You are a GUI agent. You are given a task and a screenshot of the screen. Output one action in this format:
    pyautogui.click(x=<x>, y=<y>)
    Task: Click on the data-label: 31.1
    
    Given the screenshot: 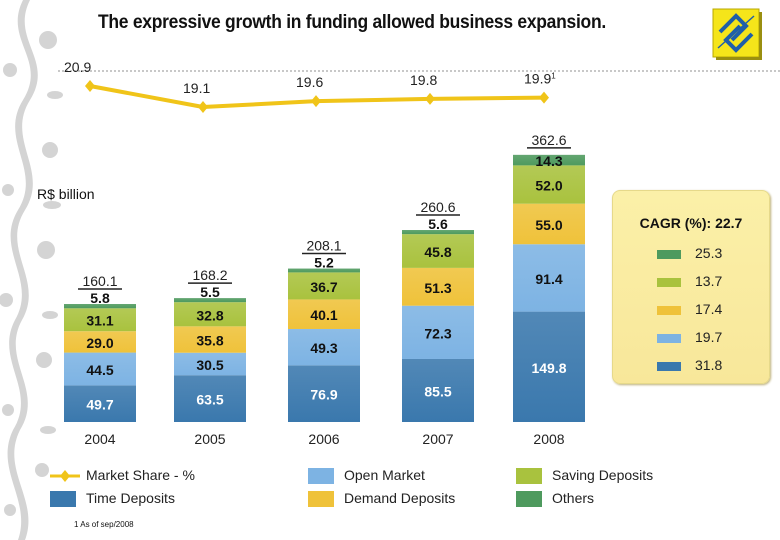 What is the action you would take?
    pyautogui.click(x=99, y=321)
    